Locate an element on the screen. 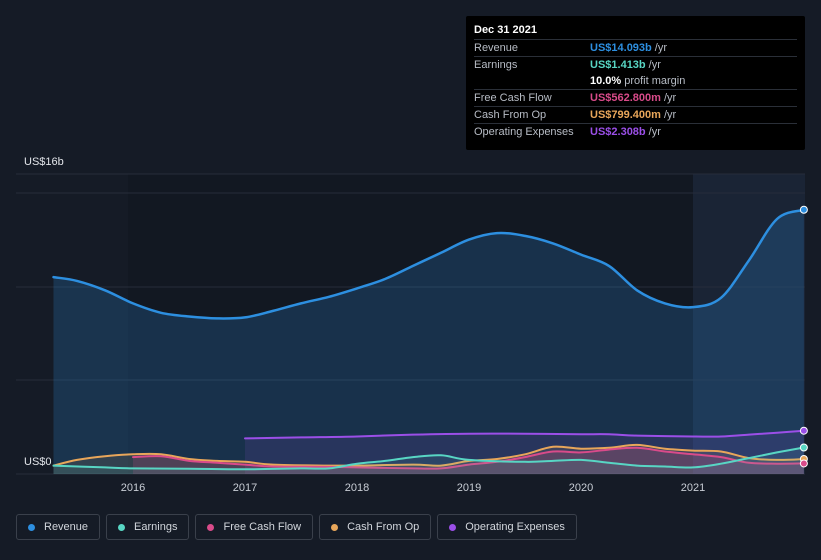 The height and width of the screenshot is (560, 821). tooltip-value: US$799.400m is located at coordinates (625, 115).